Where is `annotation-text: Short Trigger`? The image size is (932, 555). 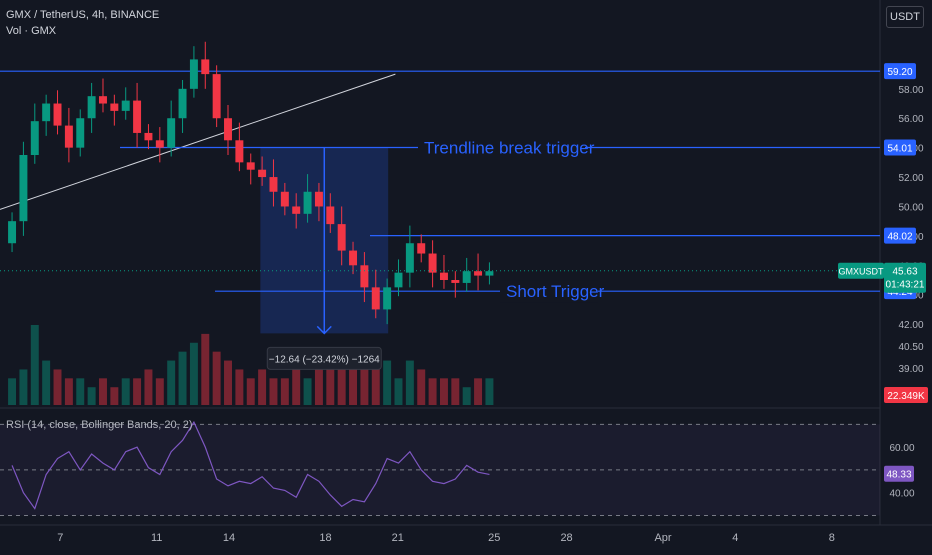 annotation-text: Short Trigger is located at coordinates (555, 291).